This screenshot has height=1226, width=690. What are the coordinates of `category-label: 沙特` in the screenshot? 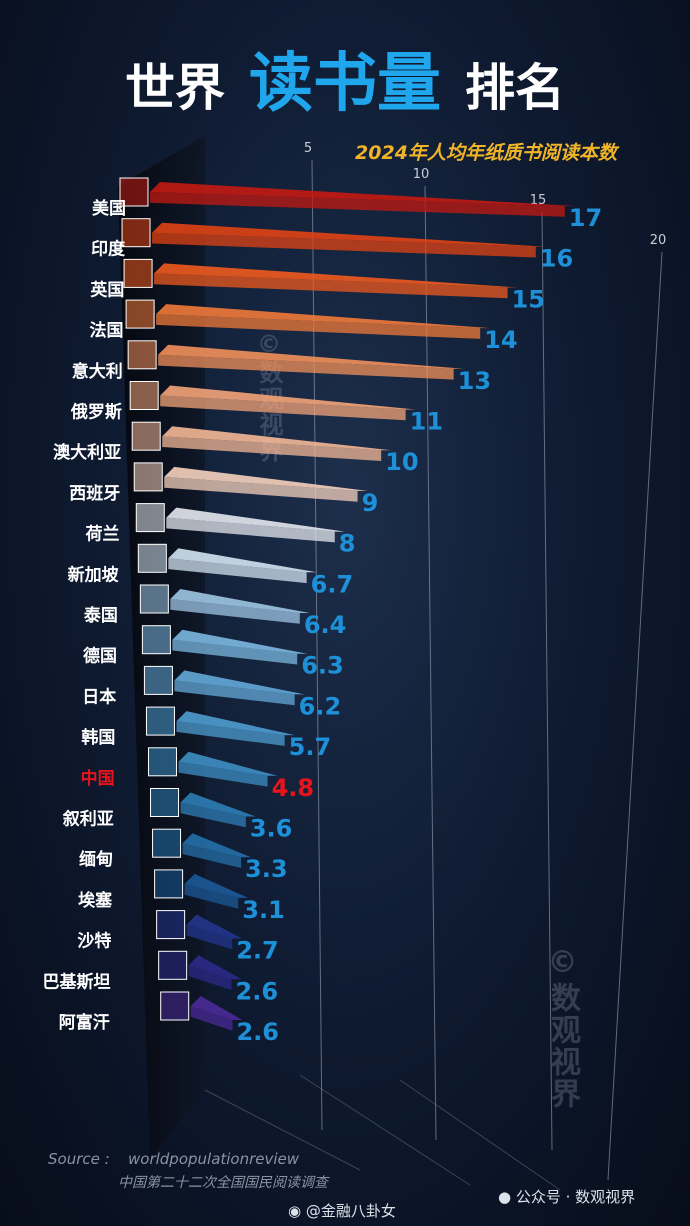 It's located at (94, 941).